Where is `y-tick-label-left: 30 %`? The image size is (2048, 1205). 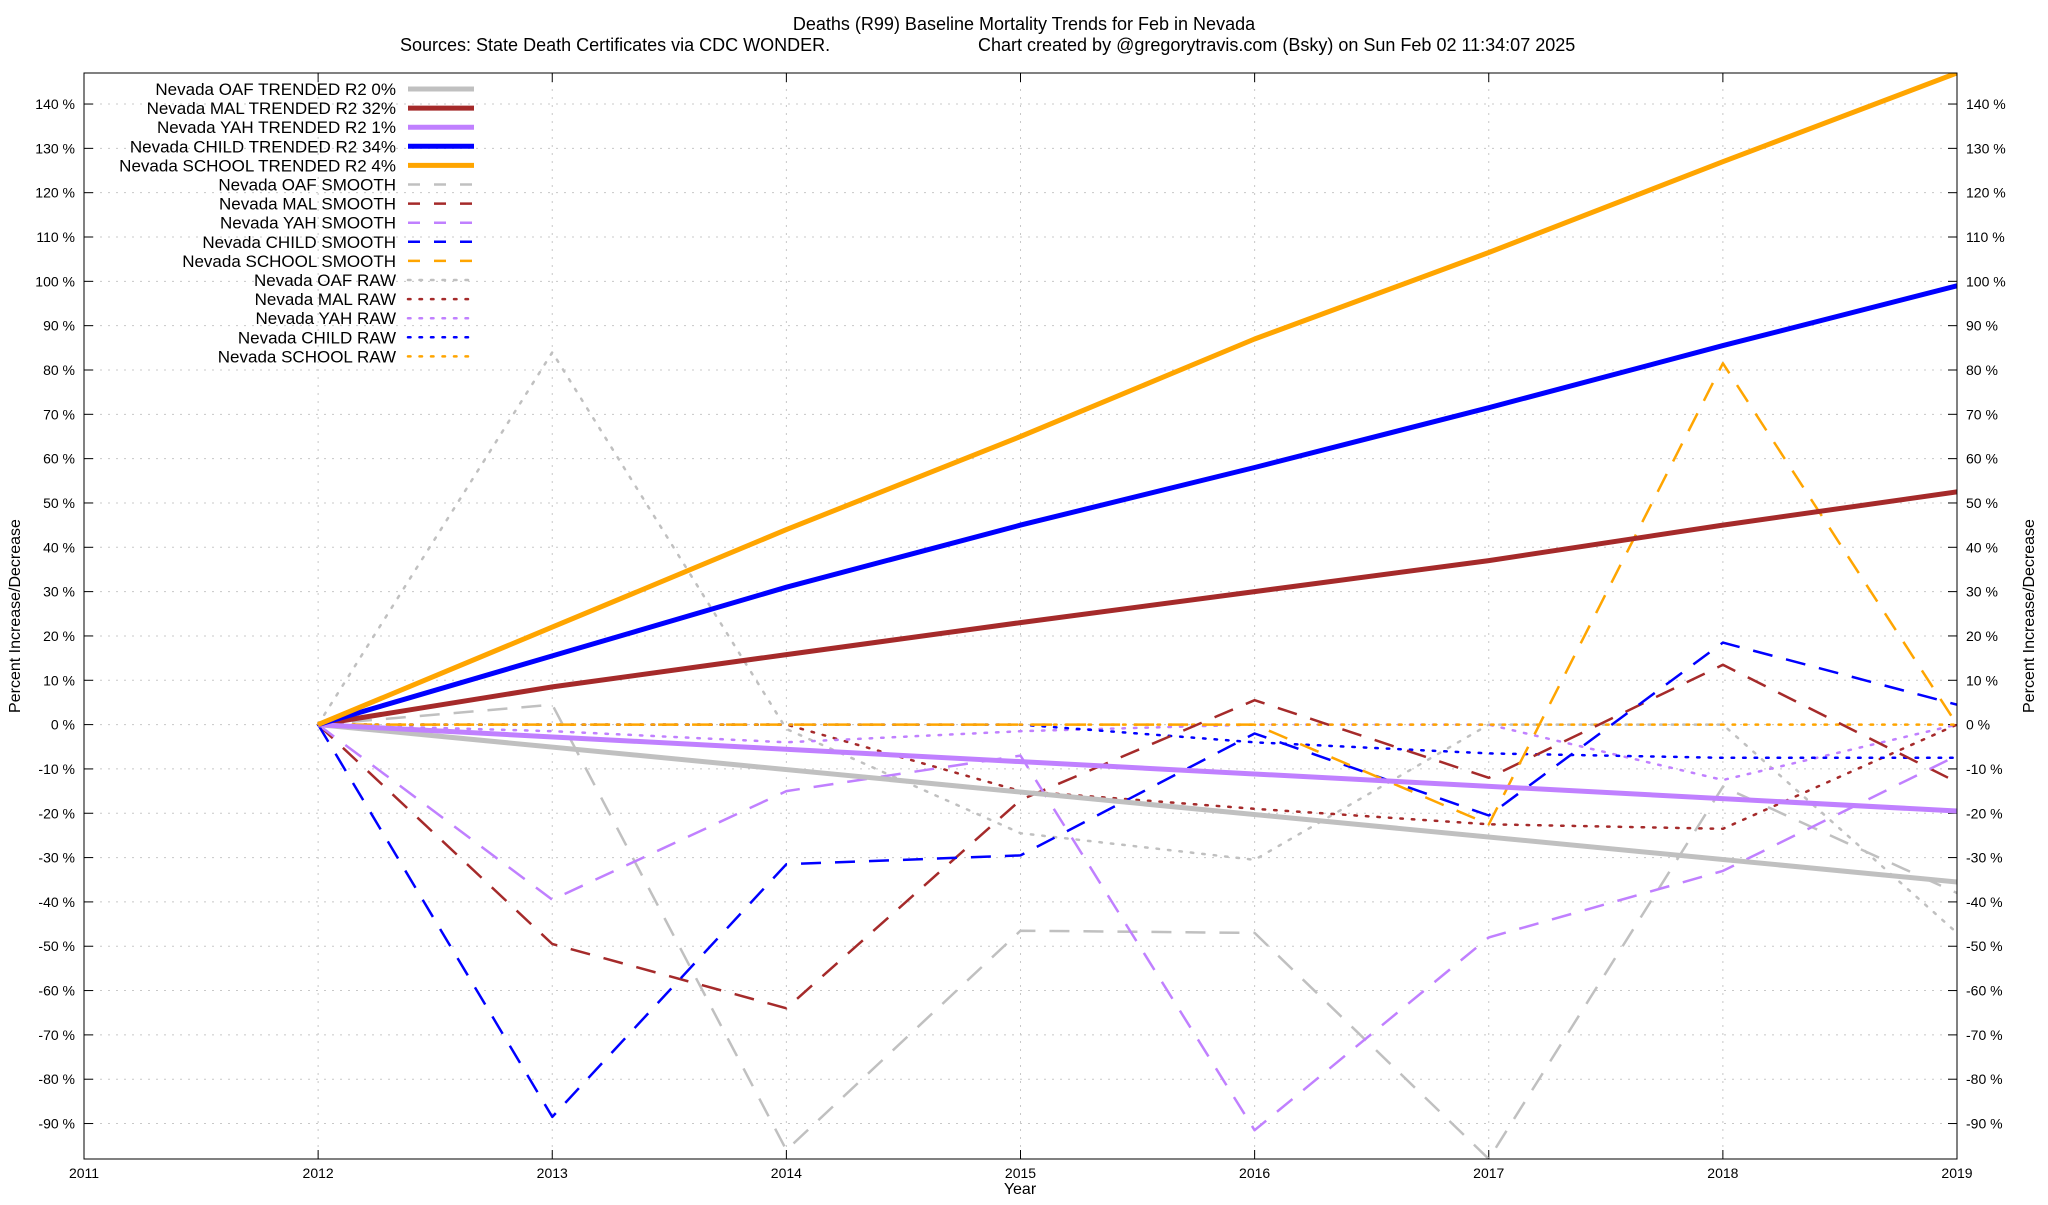
y-tick-label-left: 30 % is located at coordinates (59, 592).